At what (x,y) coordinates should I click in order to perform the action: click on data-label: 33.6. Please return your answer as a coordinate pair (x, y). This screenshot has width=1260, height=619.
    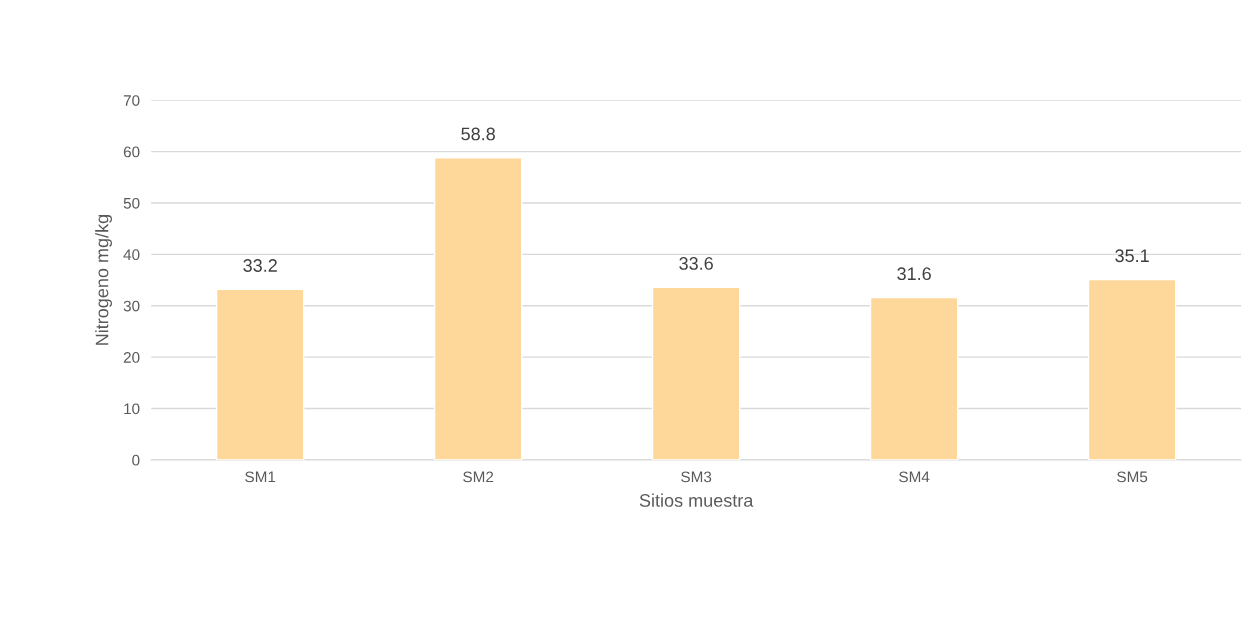
    Looking at the image, I should click on (696, 263).